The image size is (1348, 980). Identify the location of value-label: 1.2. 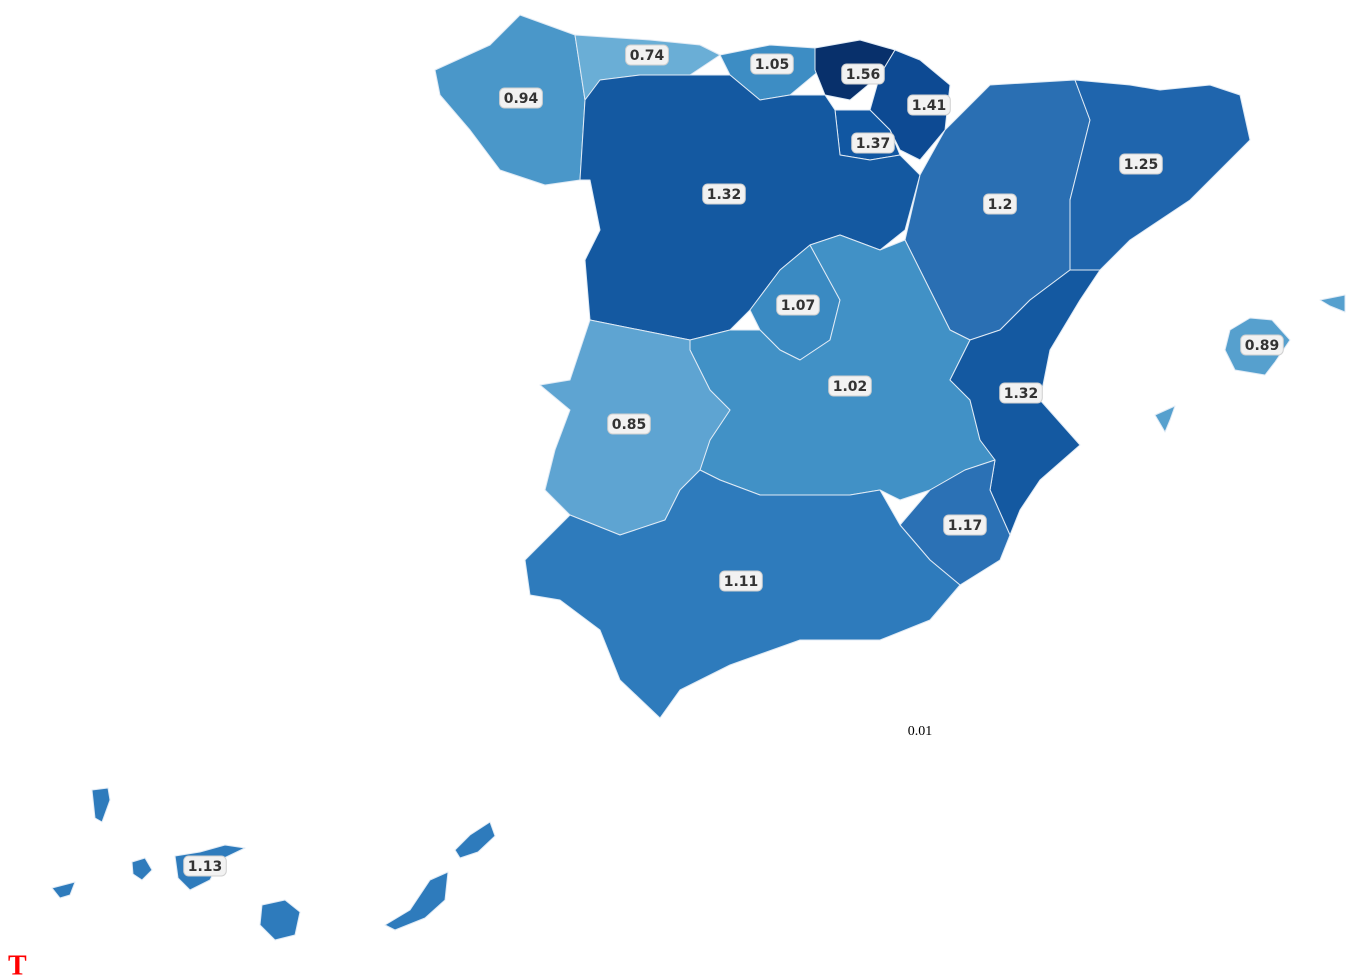
(1000, 205).